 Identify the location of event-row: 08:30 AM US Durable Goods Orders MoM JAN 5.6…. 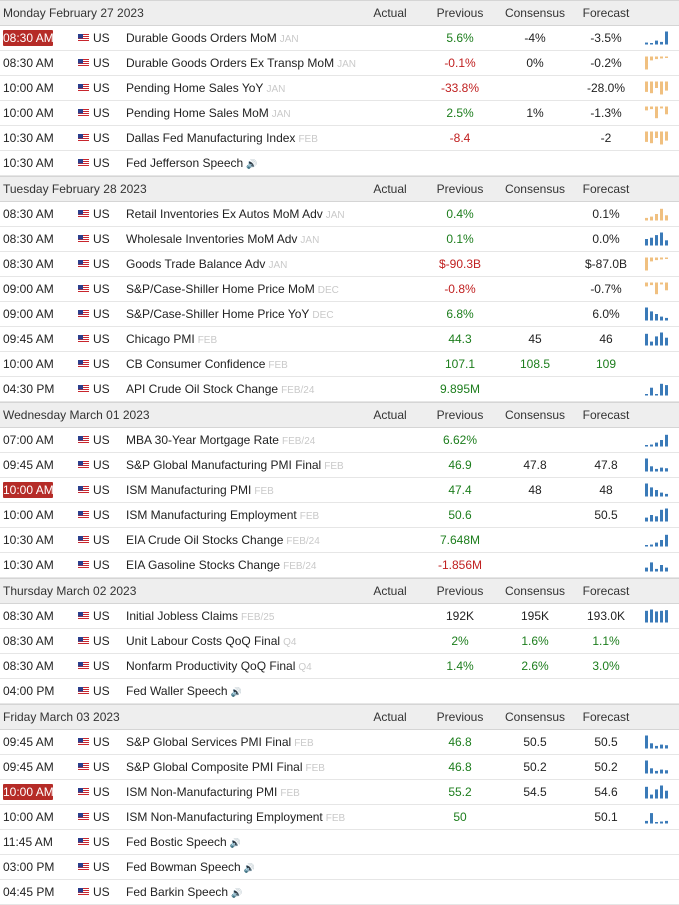
(339, 38).